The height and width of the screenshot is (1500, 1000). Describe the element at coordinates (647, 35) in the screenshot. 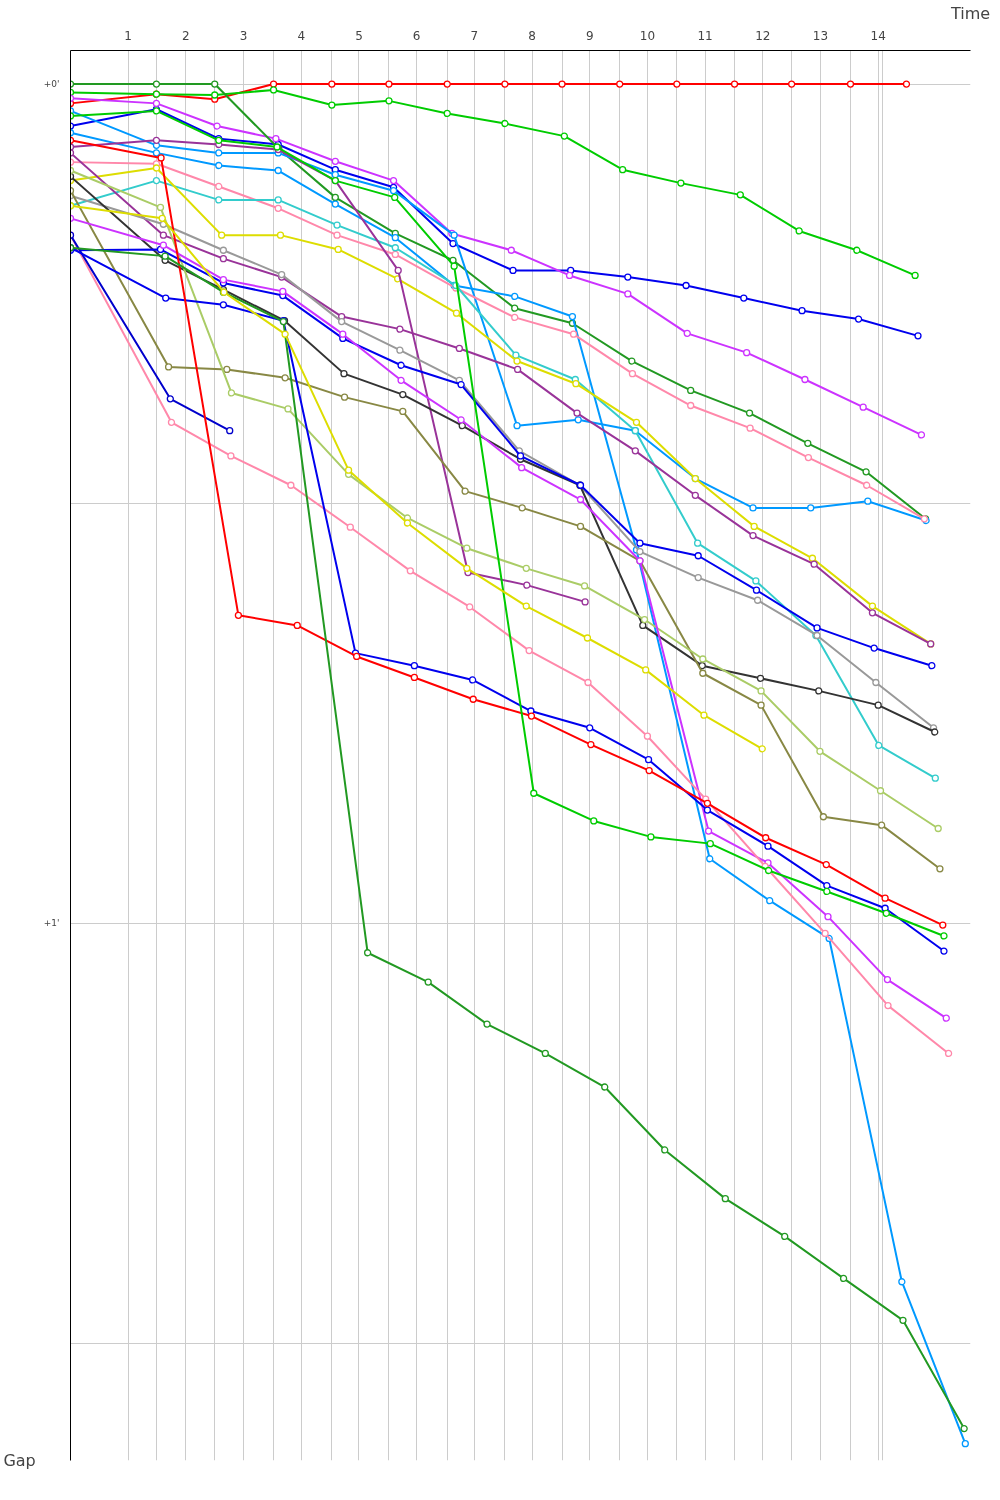

I see `x-tick-label: 10` at that location.